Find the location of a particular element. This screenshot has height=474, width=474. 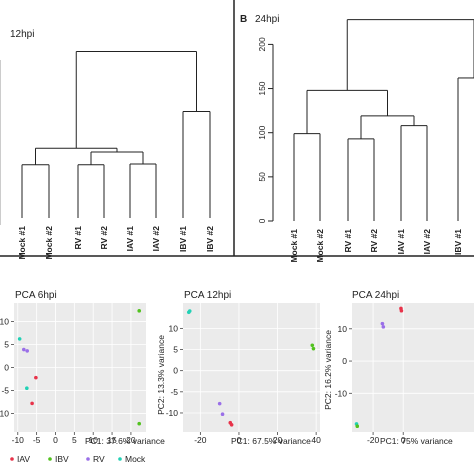

pca-24hpi-xlabel: PC1: 75% variance is located at coordinates (416, 441).